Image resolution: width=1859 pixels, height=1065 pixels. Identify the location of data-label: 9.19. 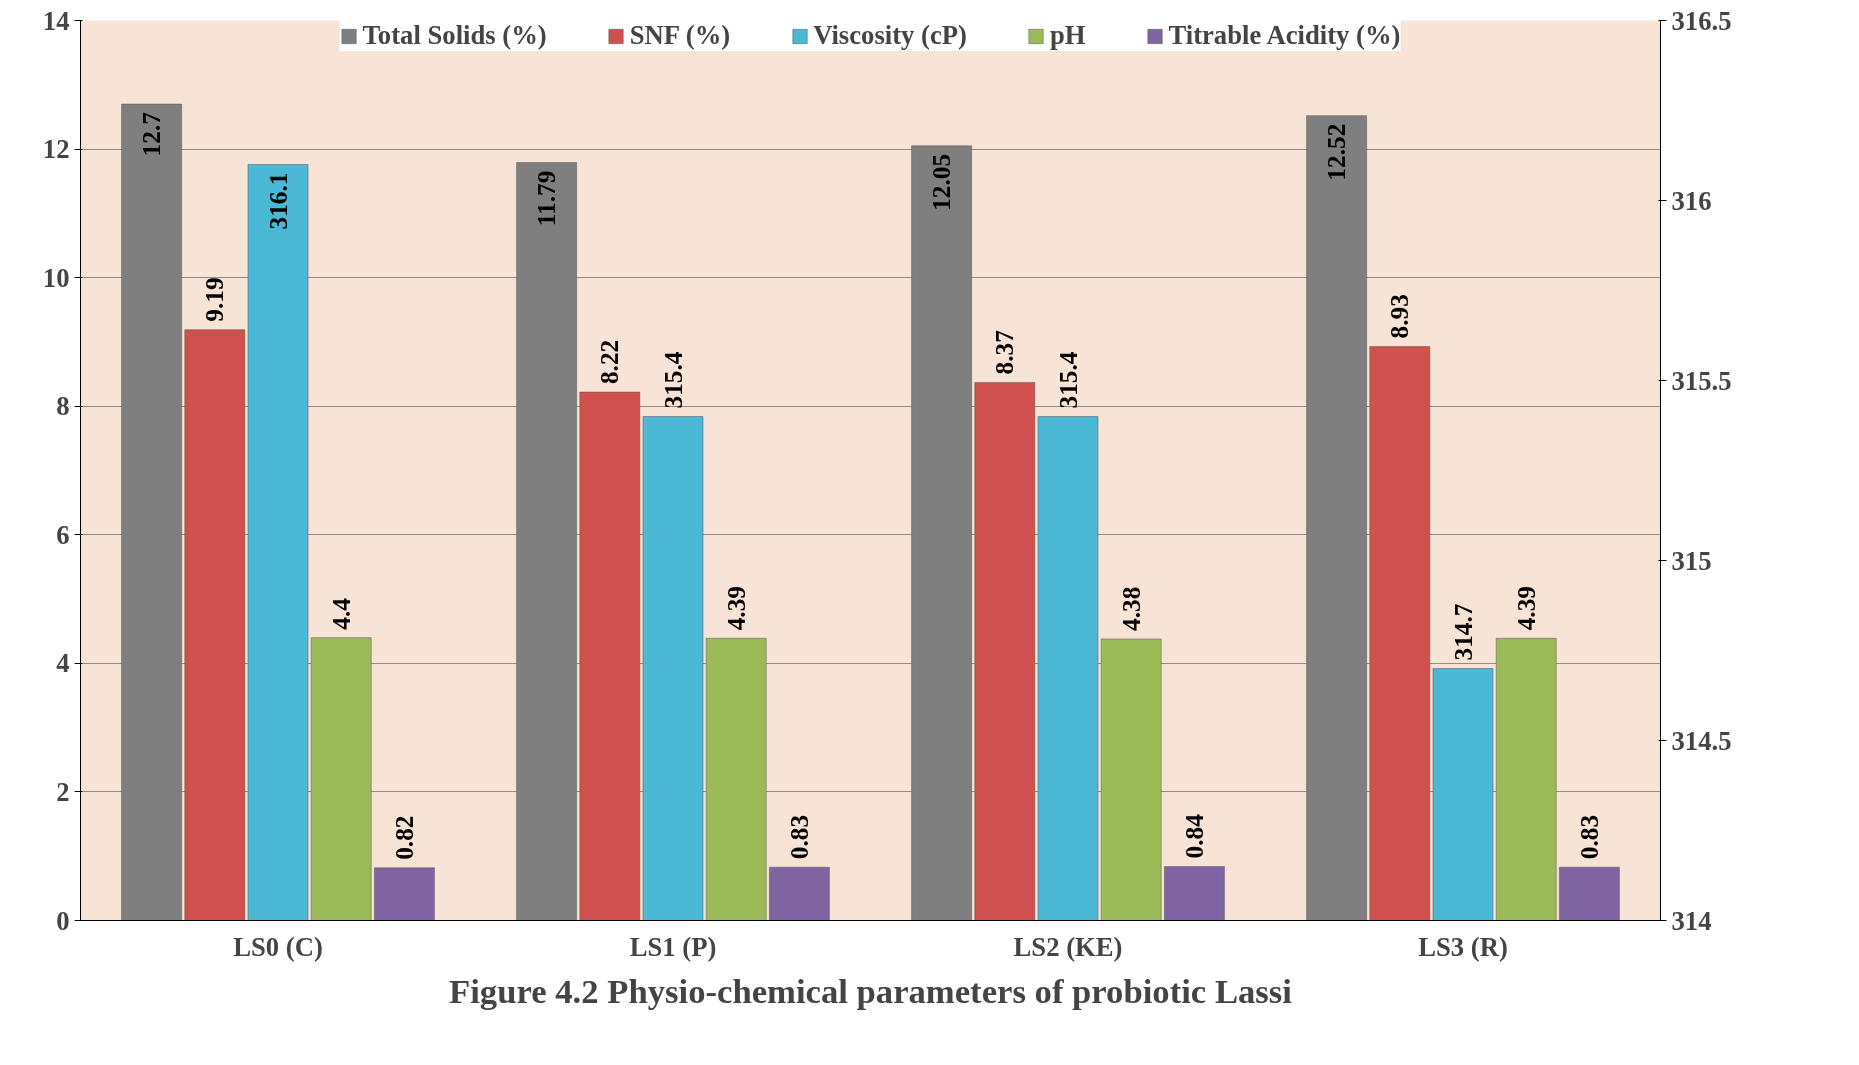
(214, 299).